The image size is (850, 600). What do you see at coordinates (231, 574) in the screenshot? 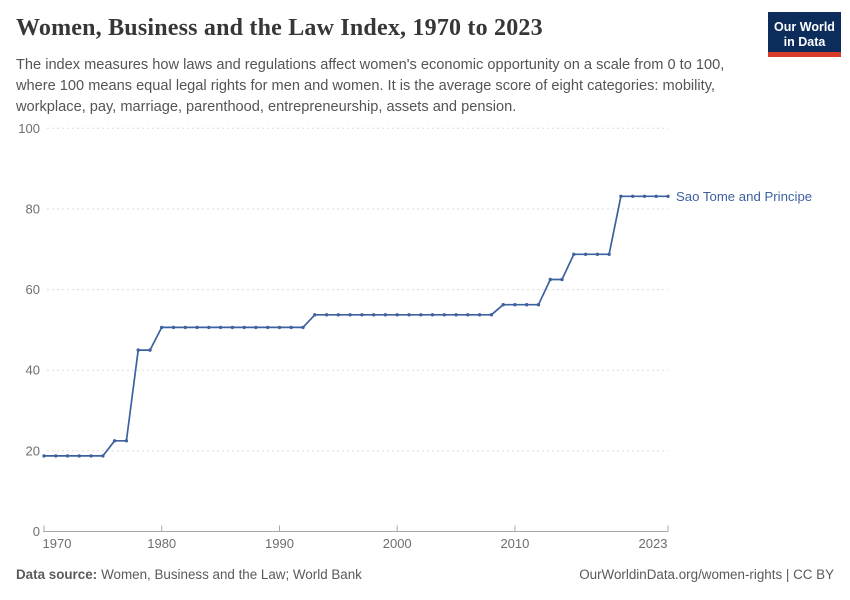
I see `data-source-value: Women, Business and the Law; World Bank` at bounding box center [231, 574].